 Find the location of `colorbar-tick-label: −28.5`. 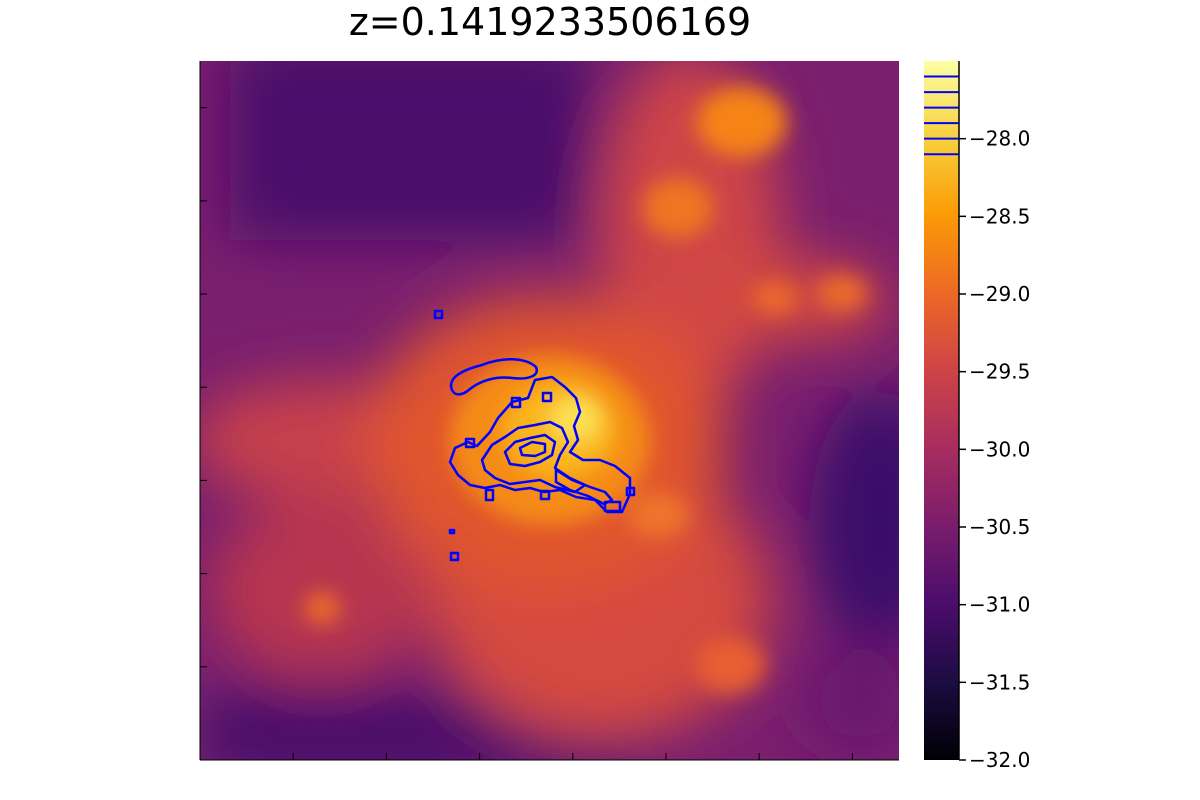

colorbar-tick-label: −28.5 is located at coordinates (999, 216).